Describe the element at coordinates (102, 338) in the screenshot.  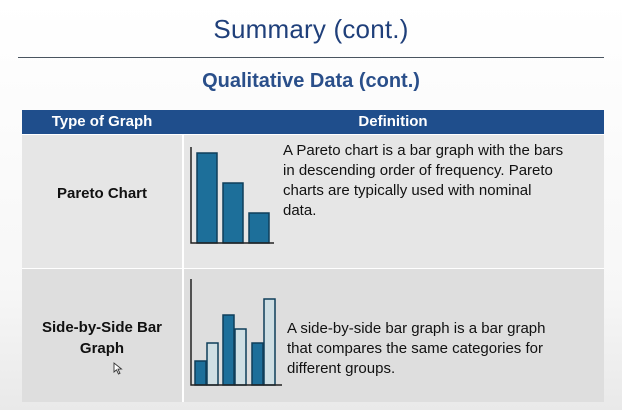
I see `term-side-by-side-bar-graph: Side-by-Side Bar Graph` at that location.